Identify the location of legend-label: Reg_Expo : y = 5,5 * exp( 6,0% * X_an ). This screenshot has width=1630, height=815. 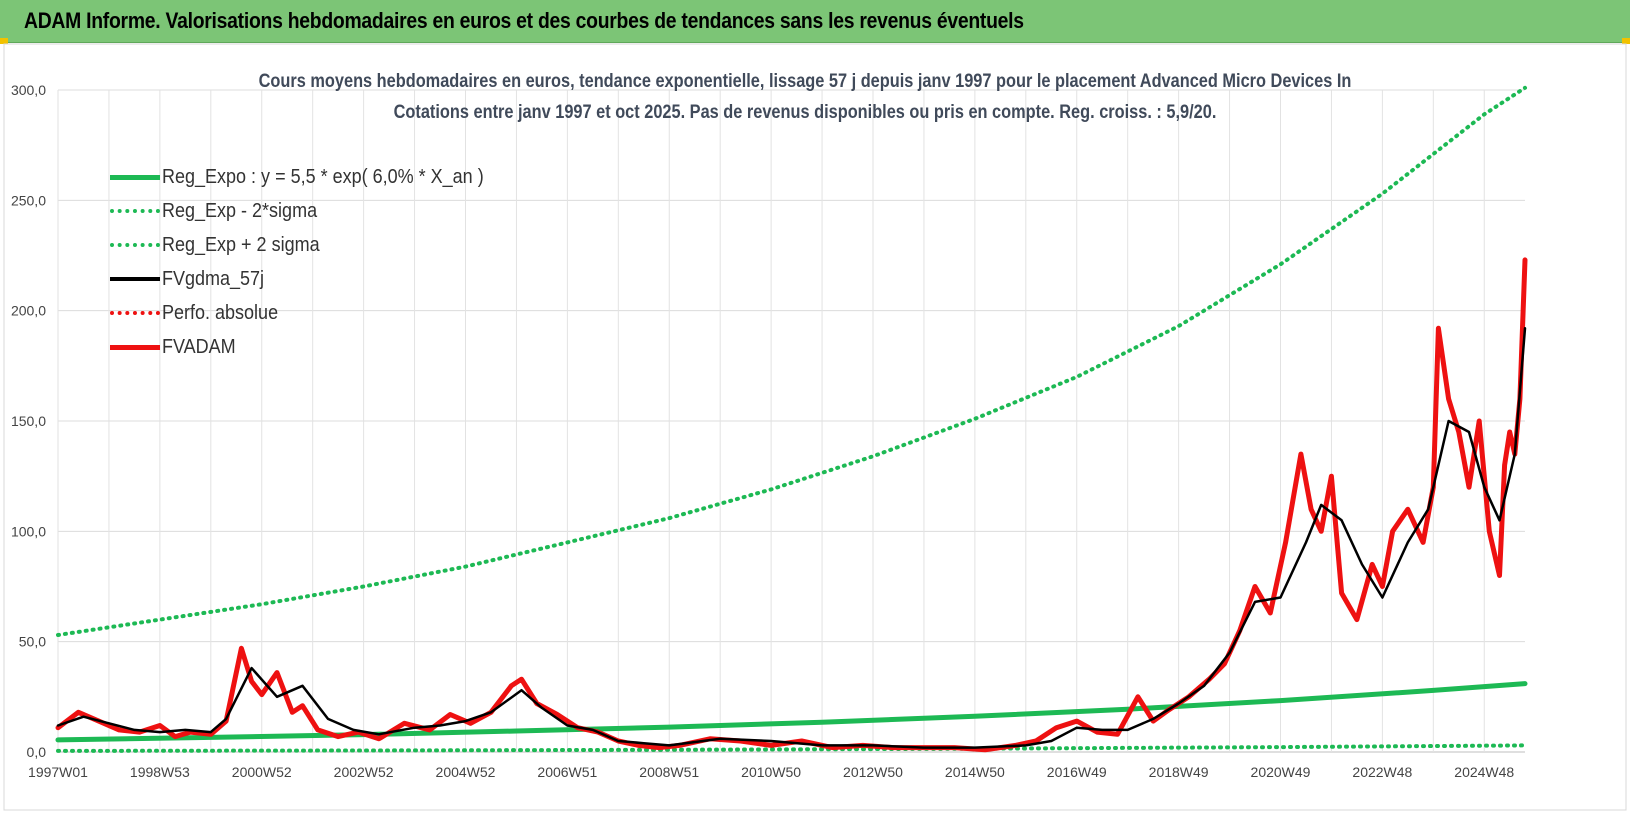
(323, 176).